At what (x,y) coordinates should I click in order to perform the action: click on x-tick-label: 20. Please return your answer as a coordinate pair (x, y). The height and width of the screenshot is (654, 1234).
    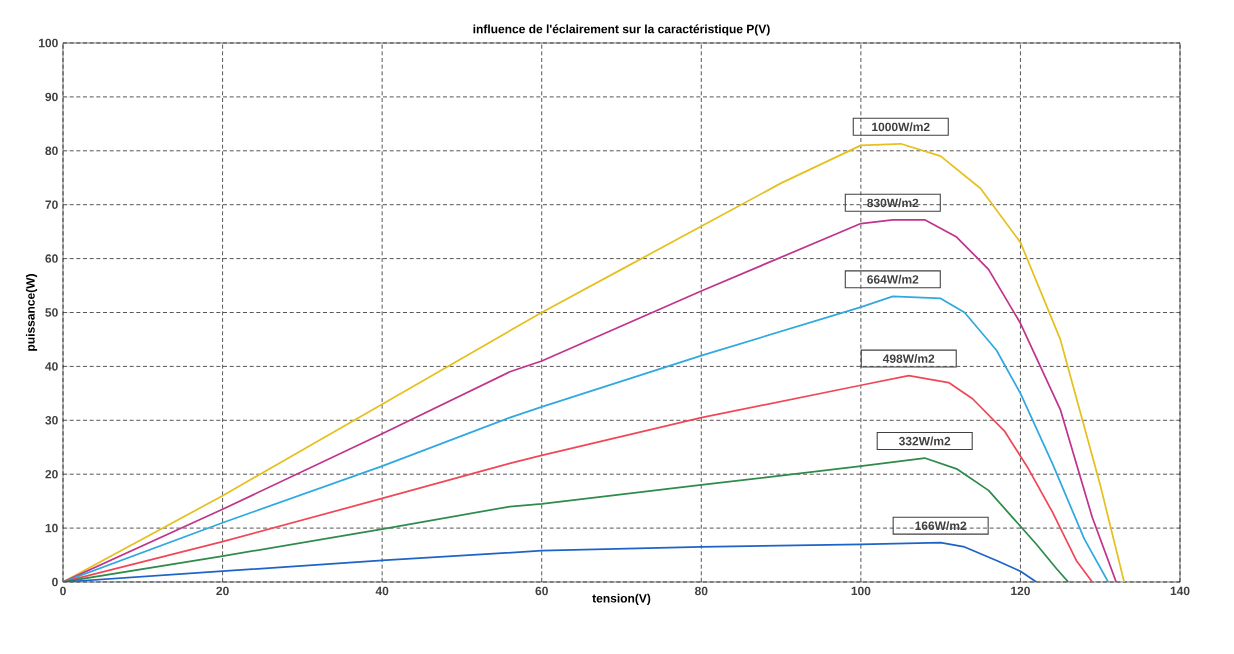
    Looking at the image, I should click on (222, 591).